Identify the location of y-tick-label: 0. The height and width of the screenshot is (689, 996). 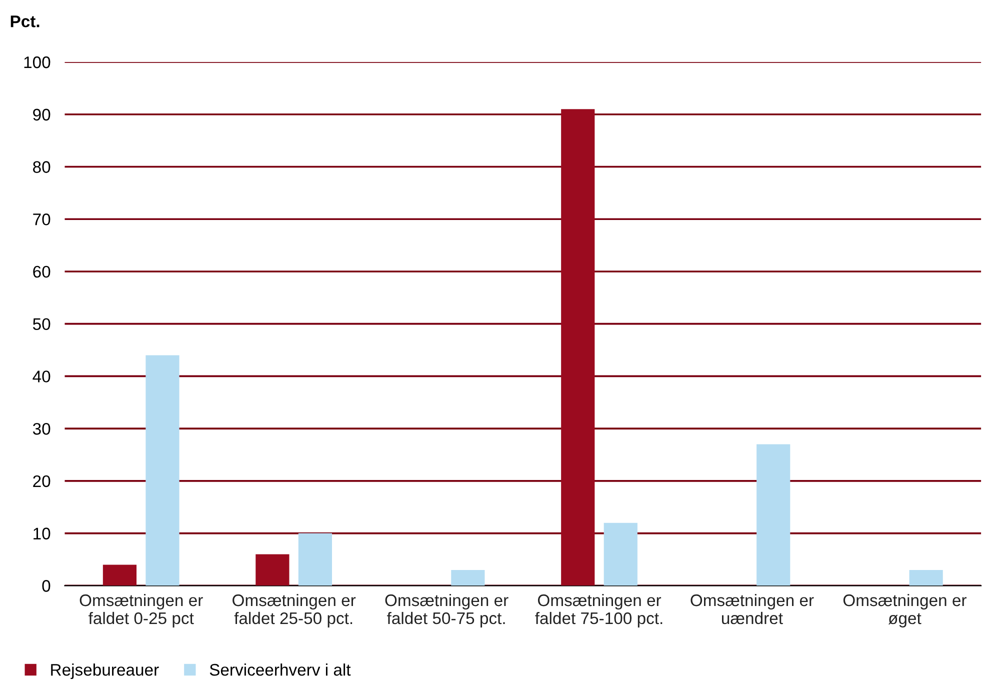
(46, 586).